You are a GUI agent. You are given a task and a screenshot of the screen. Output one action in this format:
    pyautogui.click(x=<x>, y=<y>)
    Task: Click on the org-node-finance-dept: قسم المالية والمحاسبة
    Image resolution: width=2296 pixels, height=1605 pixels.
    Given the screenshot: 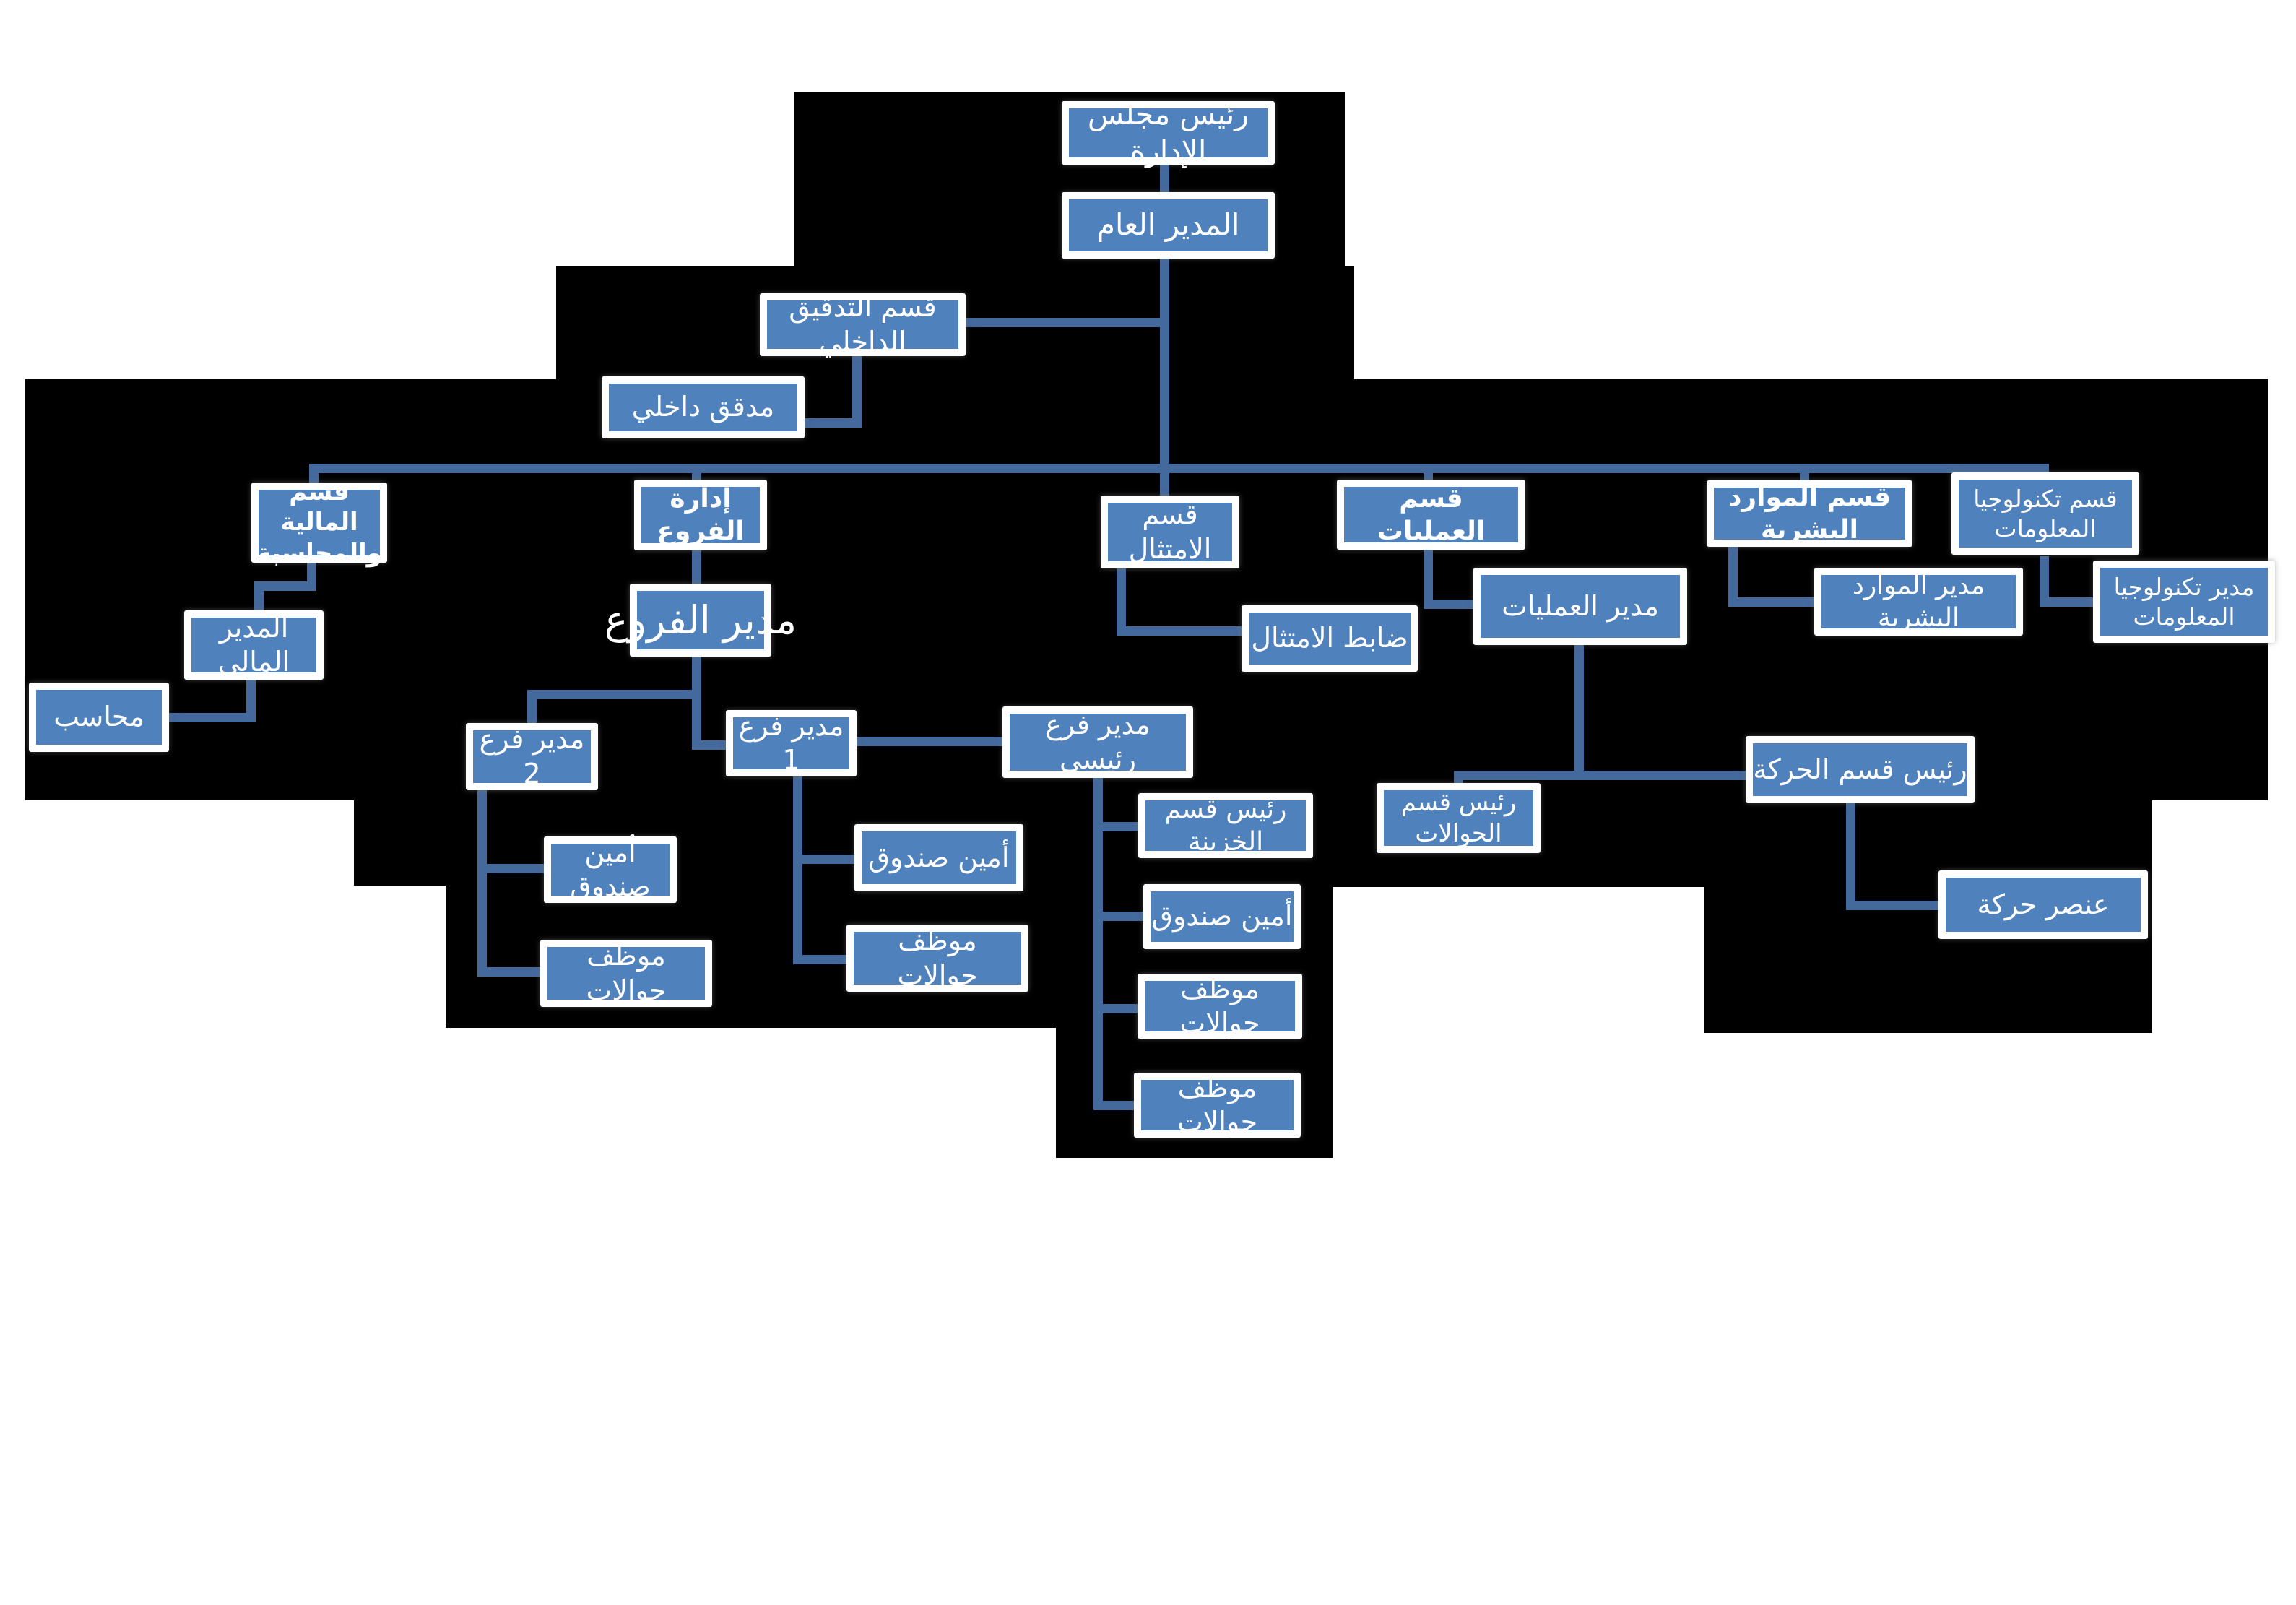 What is the action you would take?
    pyautogui.click(x=319, y=522)
    